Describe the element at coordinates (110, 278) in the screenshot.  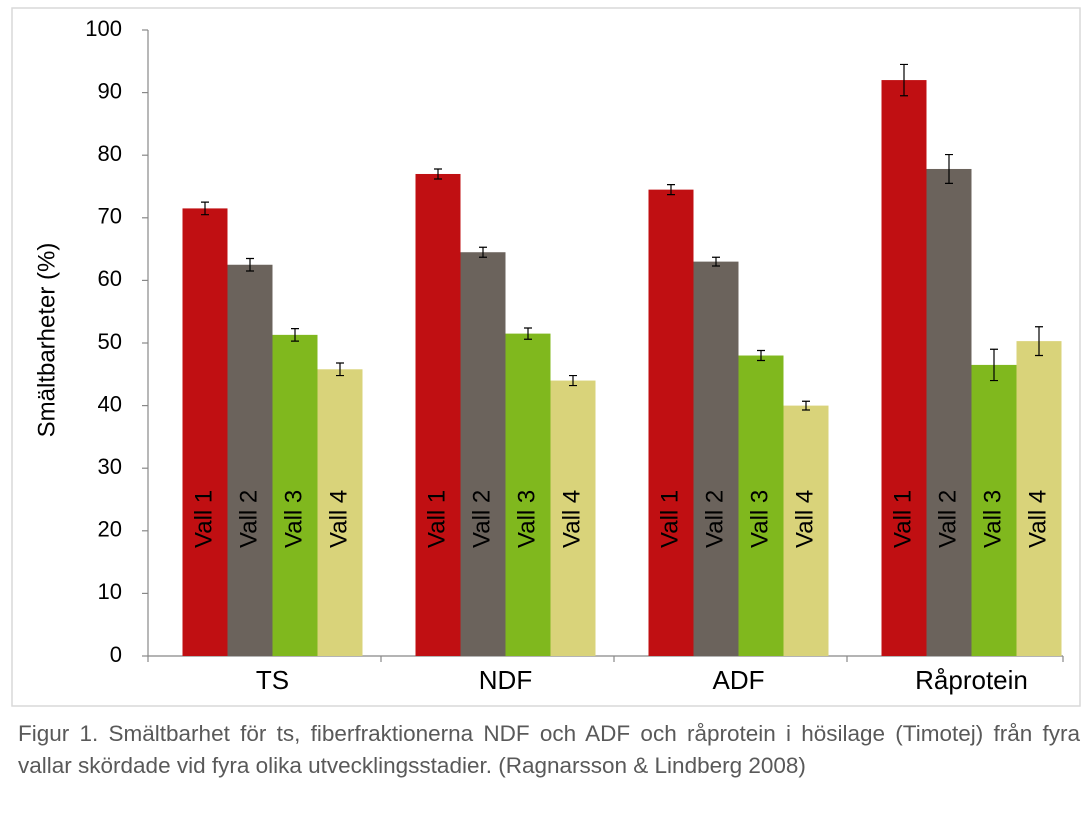
I see `y-tick-label: 60` at that location.